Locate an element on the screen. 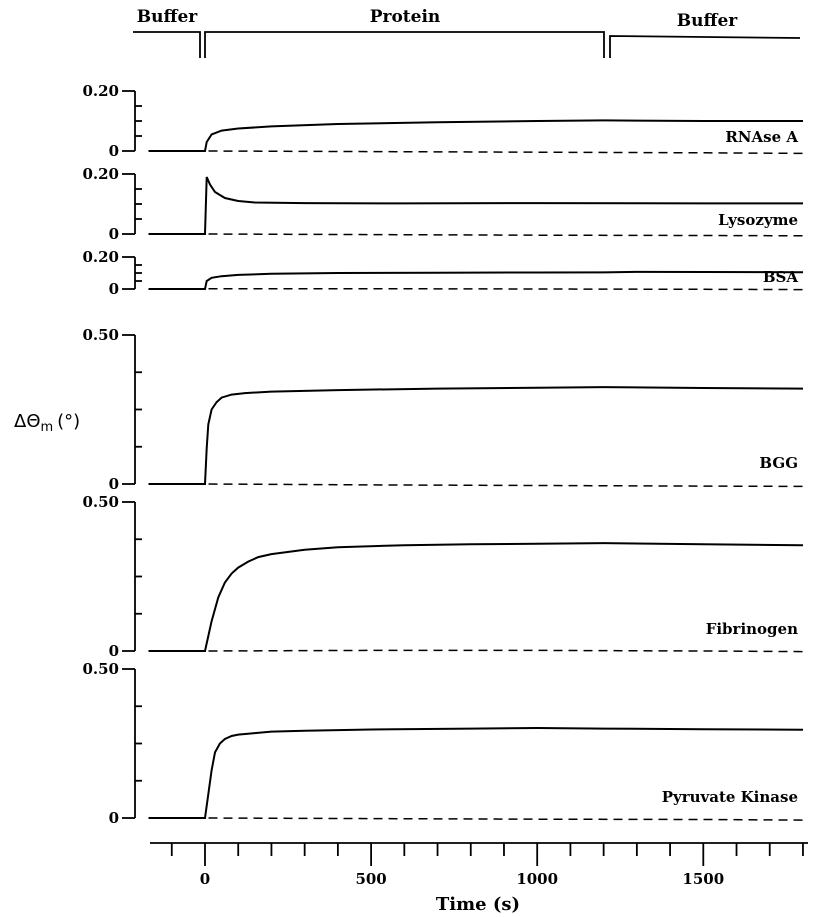 Image resolution: width=830 pixels, height=917 pixels. phase-label-protein: Protein is located at coordinates (405, 17).